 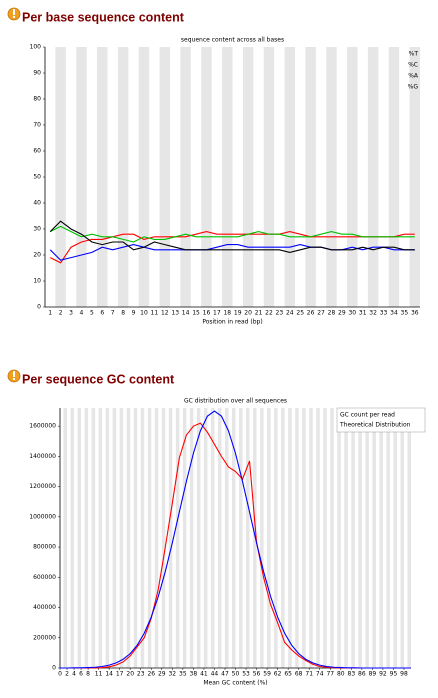 I want to click on y-tick-label: 80, so click(x=37, y=99).